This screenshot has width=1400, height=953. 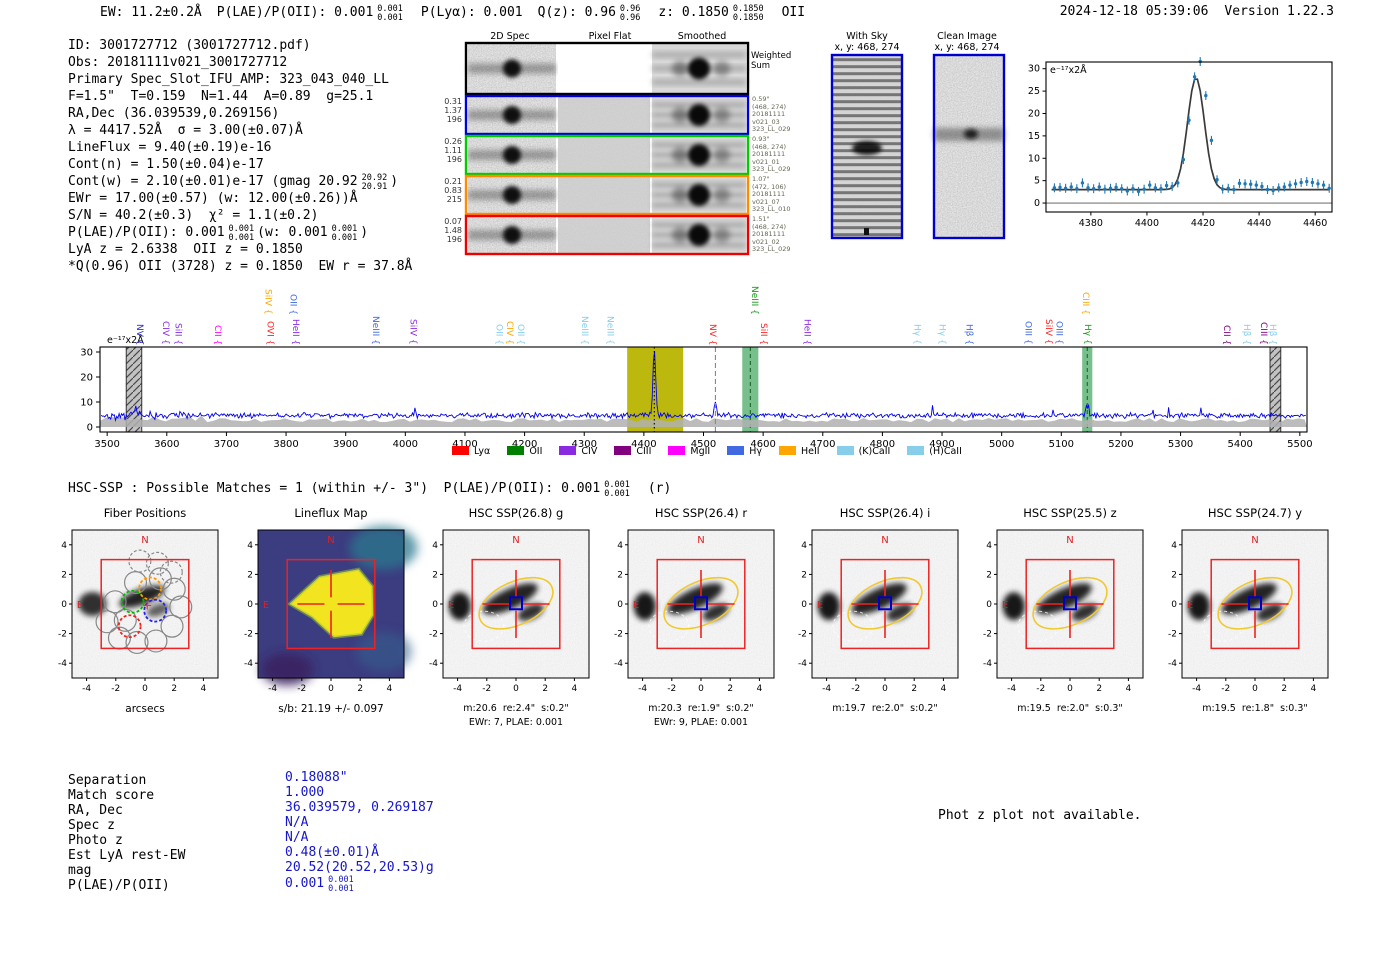 What do you see at coordinates (450, 150) in the screenshot?
I see `spec2d-row-left-label: 0.26 1.11 196` at bounding box center [450, 150].